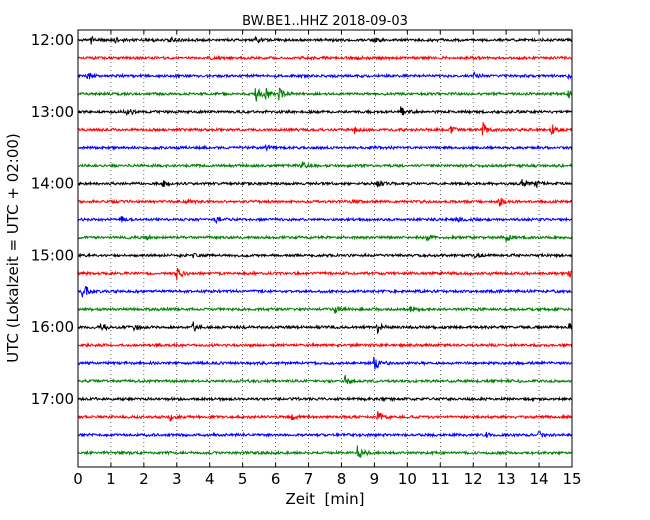  What do you see at coordinates (177, 479) in the screenshot?
I see `x-tick-label: 3` at bounding box center [177, 479].